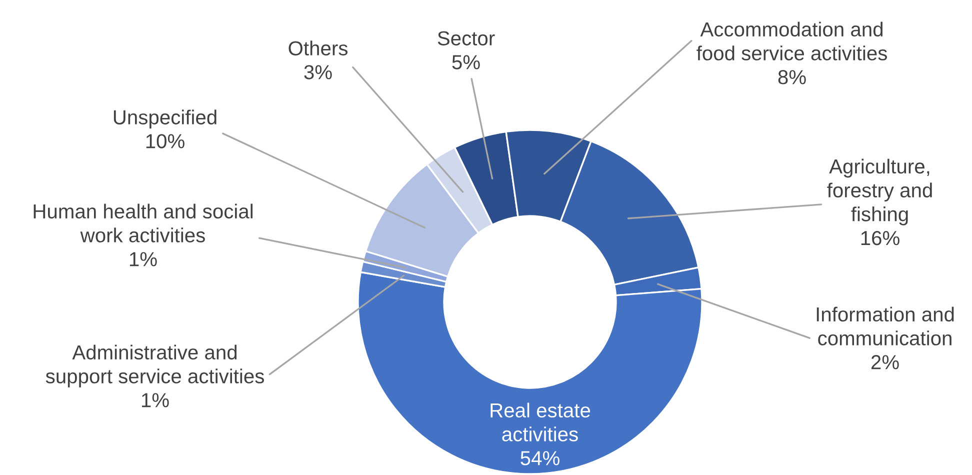  Describe the element at coordinates (318, 48) in the screenshot. I see `slice-label: Others` at that location.